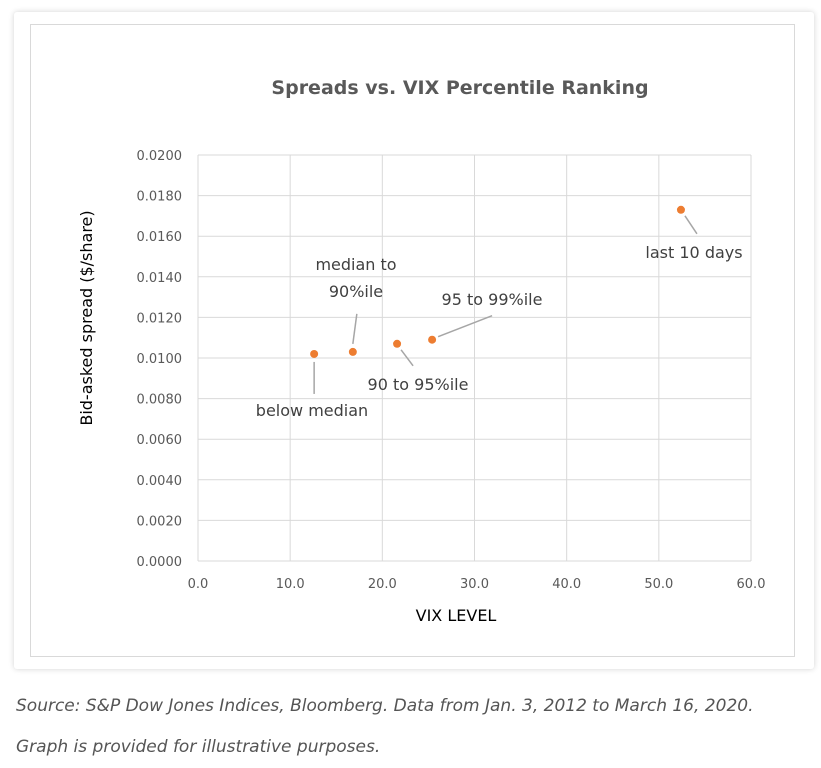  Describe the element at coordinates (160, 359) in the screenshot. I see `y-tick-label: 0.0100` at that location.